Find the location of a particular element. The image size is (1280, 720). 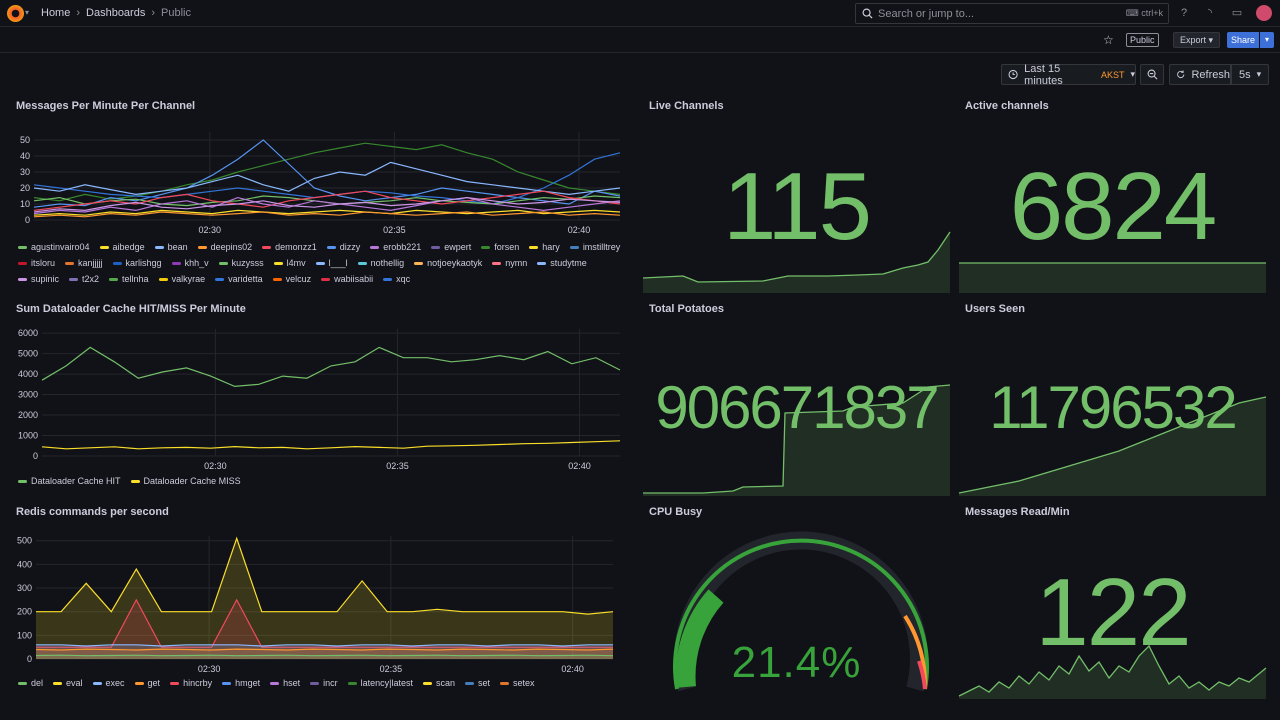

series-line-forsen is located at coordinates (327, 172).